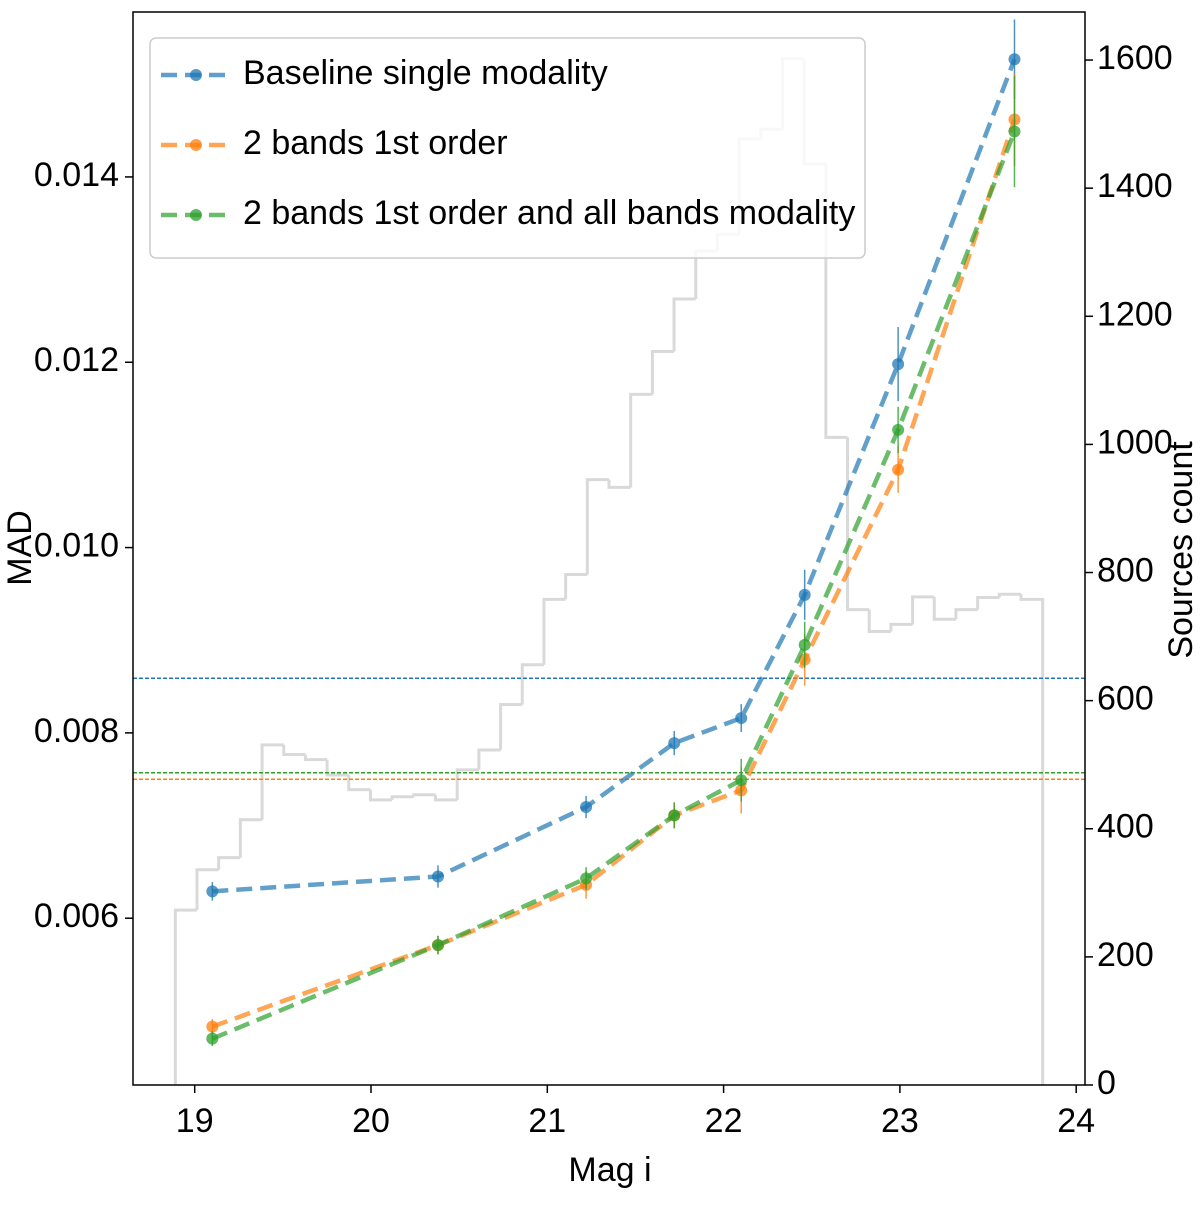 The width and height of the screenshot is (1200, 1205). Describe the element at coordinates (609, 1170) in the screenshot. I see `x-axis-label: Mag i` at that location.